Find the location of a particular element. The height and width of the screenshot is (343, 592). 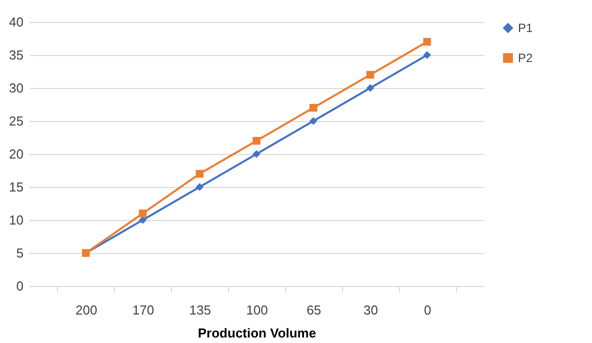

x-tick-label: 0 is located at coordinates (428, 310).